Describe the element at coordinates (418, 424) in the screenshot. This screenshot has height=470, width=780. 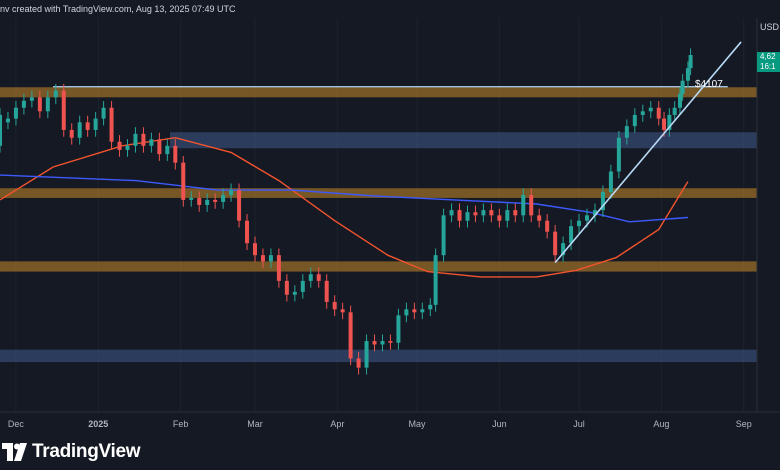
I see `time-tick-label: May` at that location.